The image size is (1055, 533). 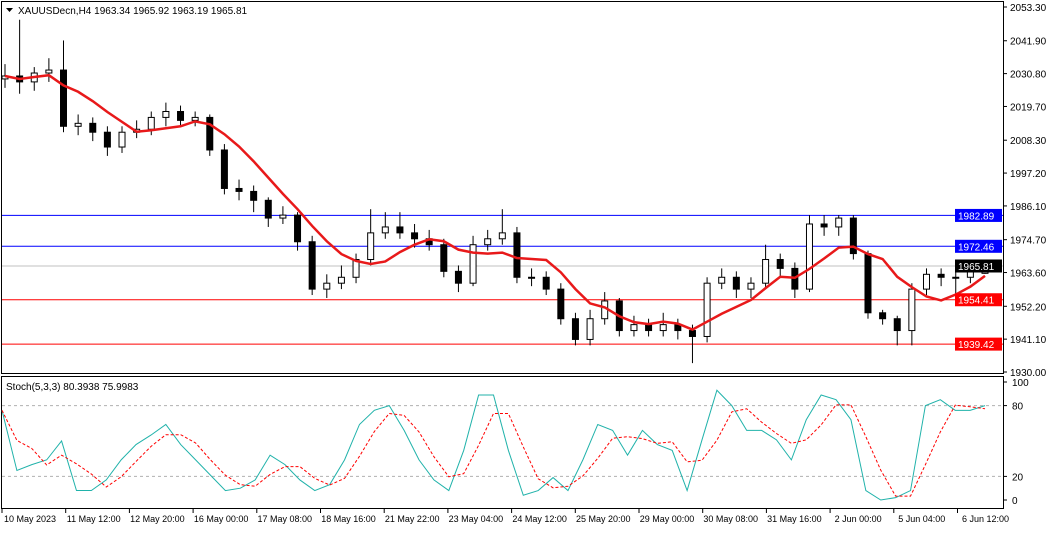 What do you see at coordinates (1028, 141) in the screenshot?
I see `y-tick-label: 2008.30` at bounding box center [1028, 141].